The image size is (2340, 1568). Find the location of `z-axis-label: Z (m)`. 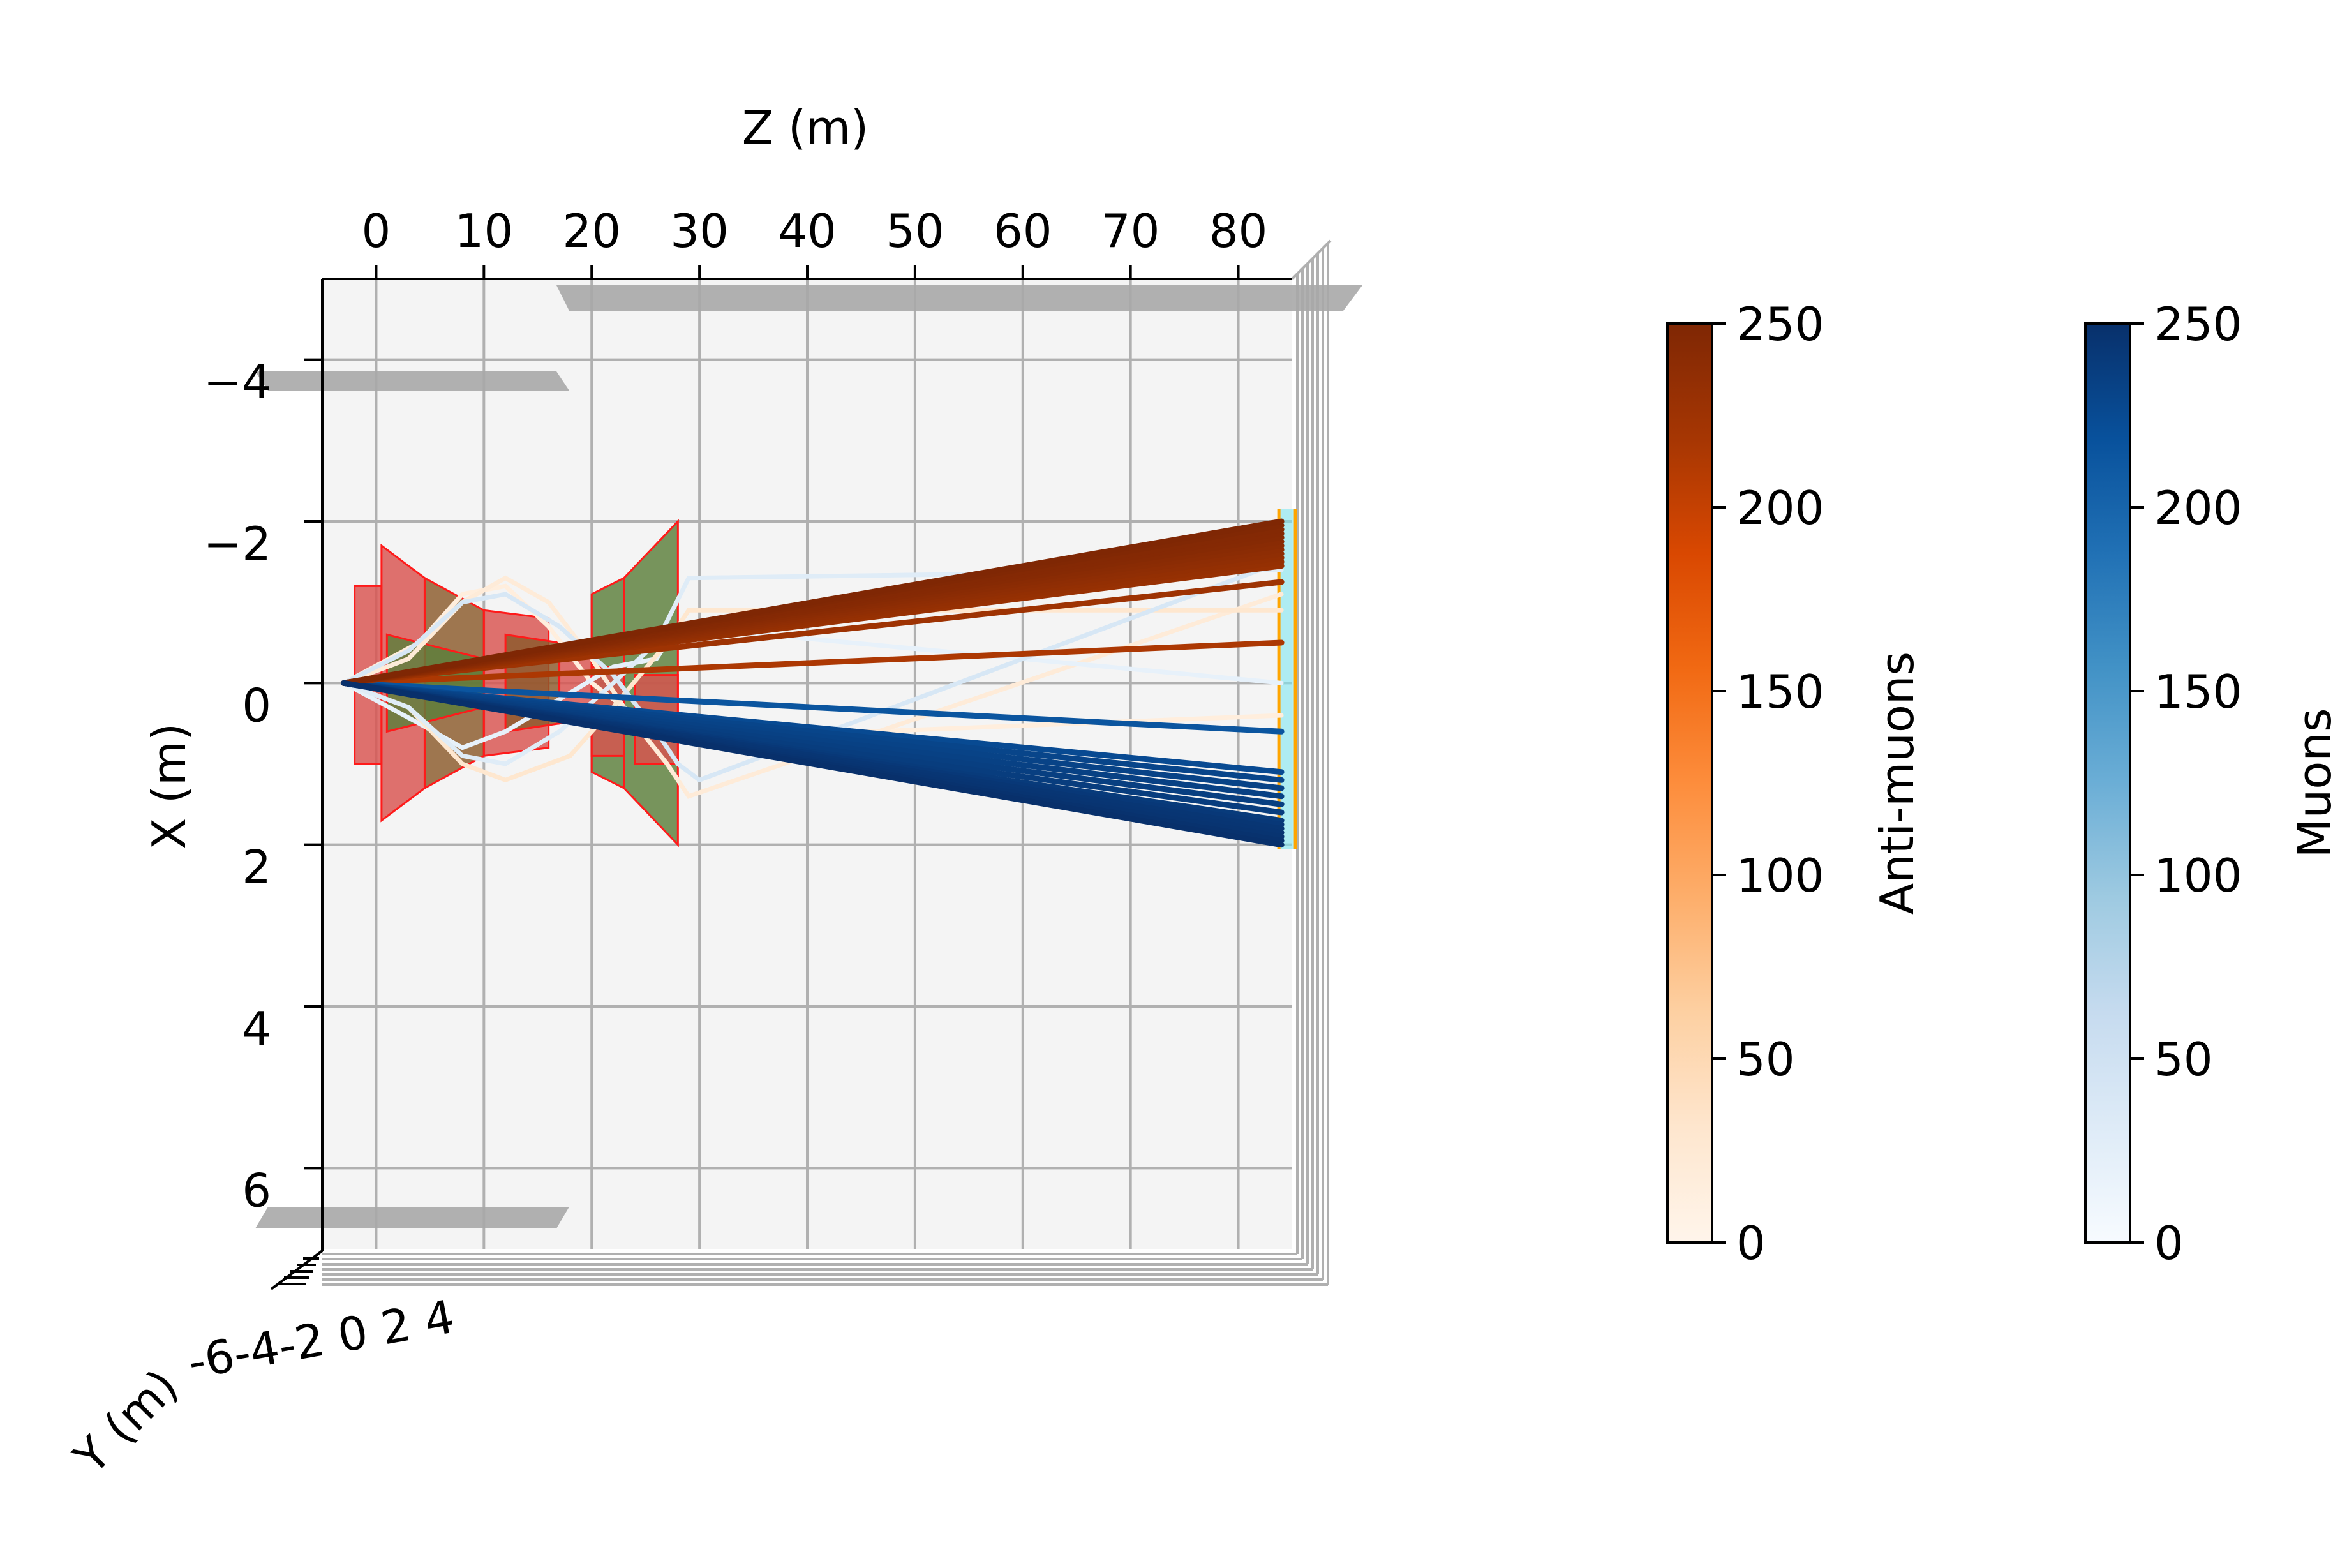

z-axis-label: Z (m) is located at coordinates (805, 128).